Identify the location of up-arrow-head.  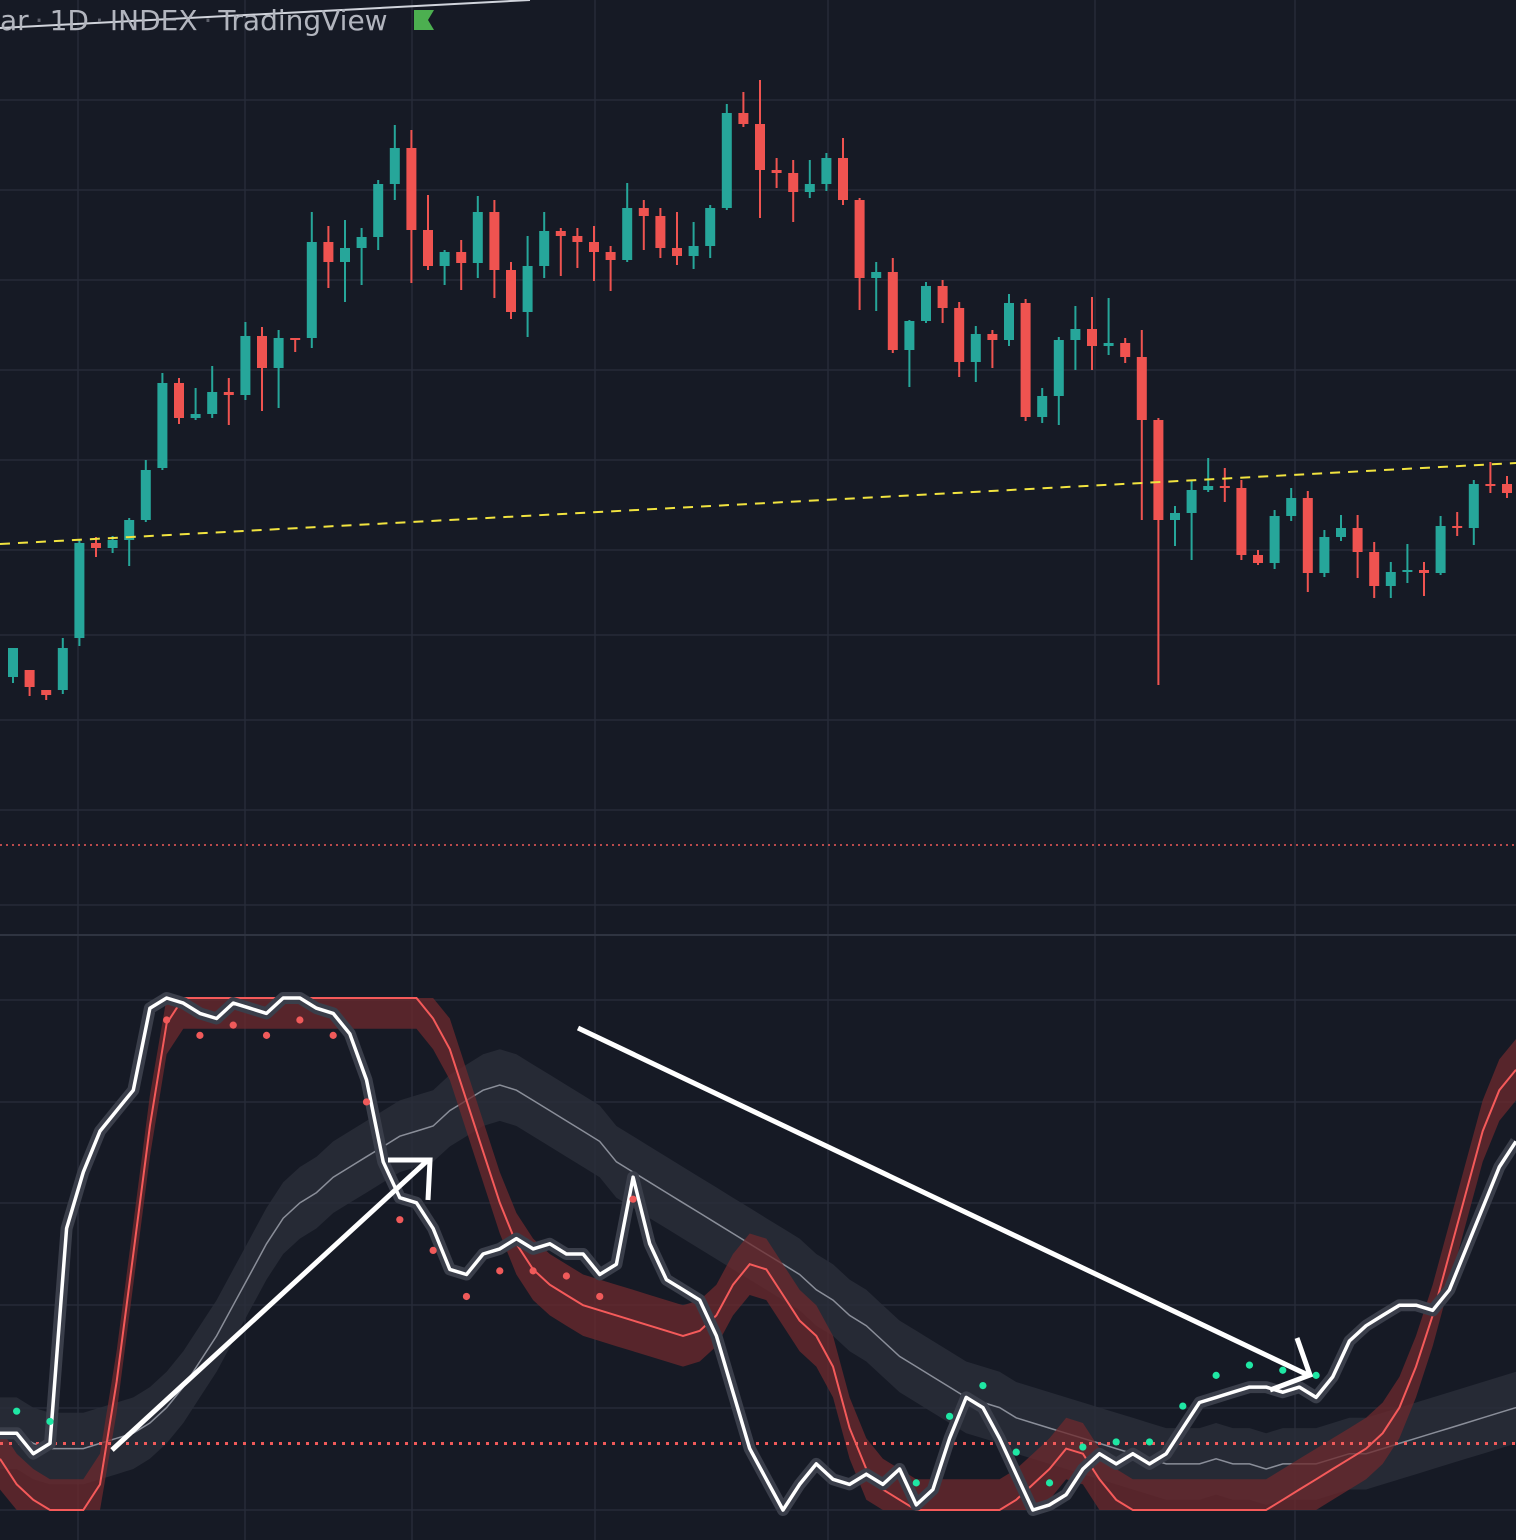
(410, 1179).